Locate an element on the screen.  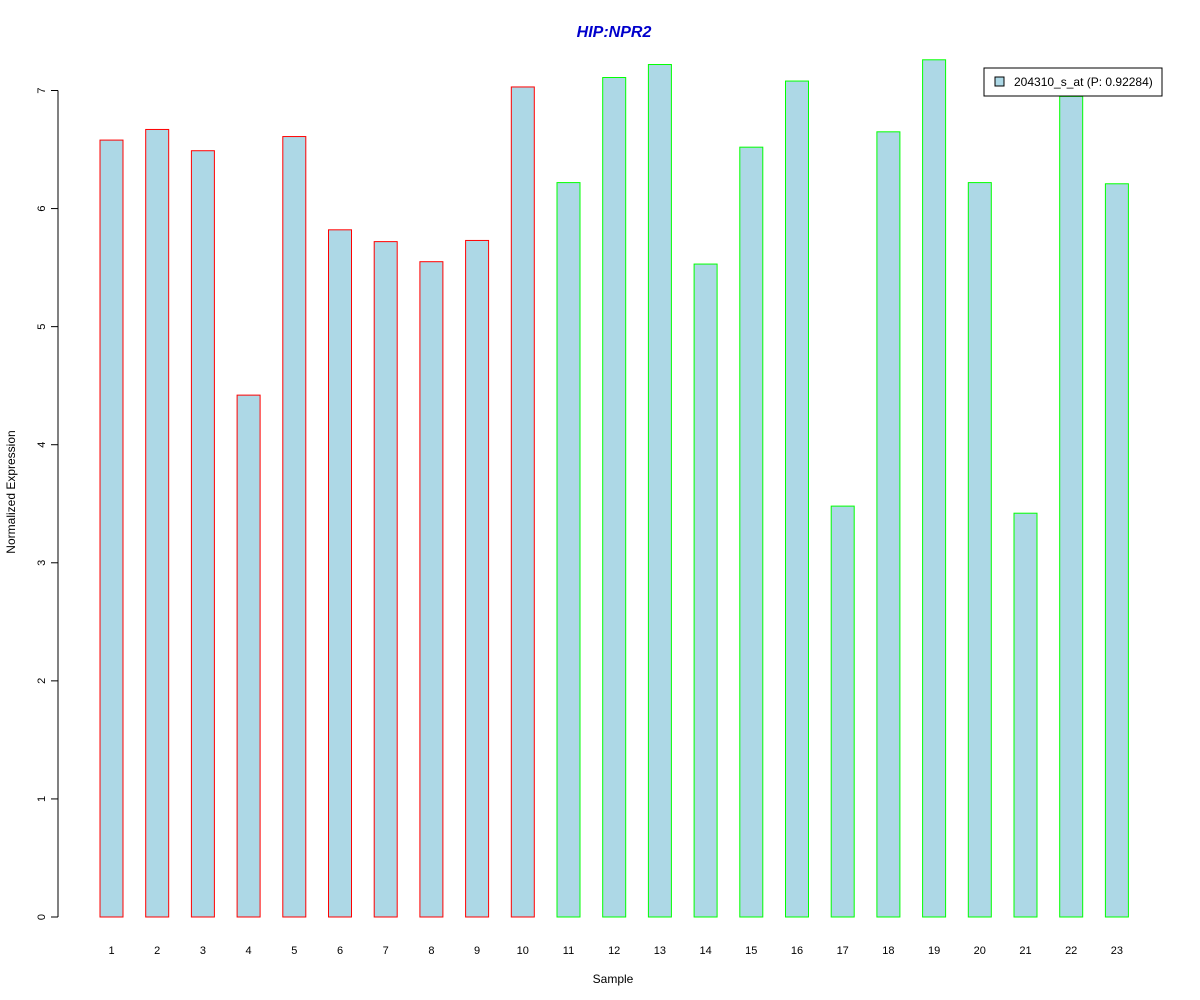
x-tick-label: 4 is located at coordinates (249, 951).